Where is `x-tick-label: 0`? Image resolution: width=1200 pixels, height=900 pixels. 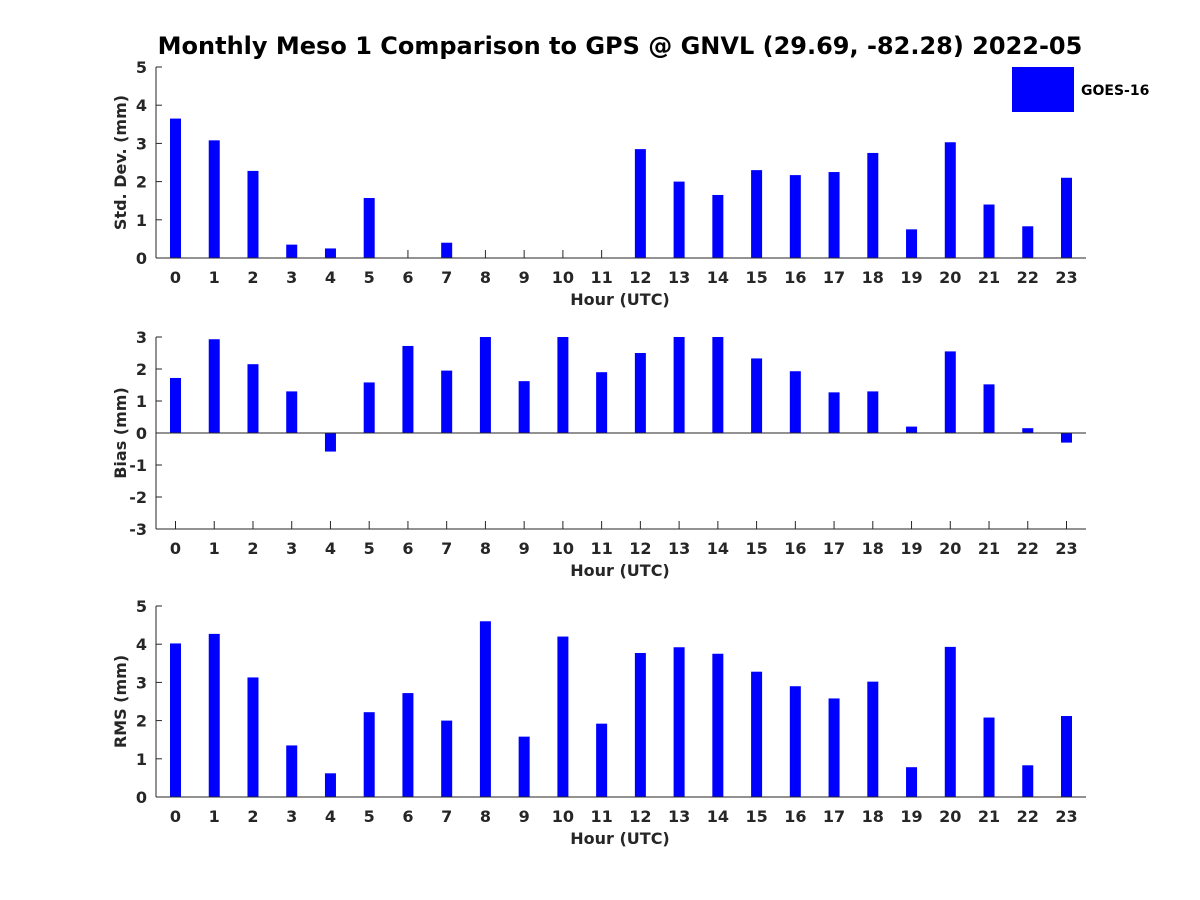
x-tick-label: 0 is located at coordinates (175, 548).